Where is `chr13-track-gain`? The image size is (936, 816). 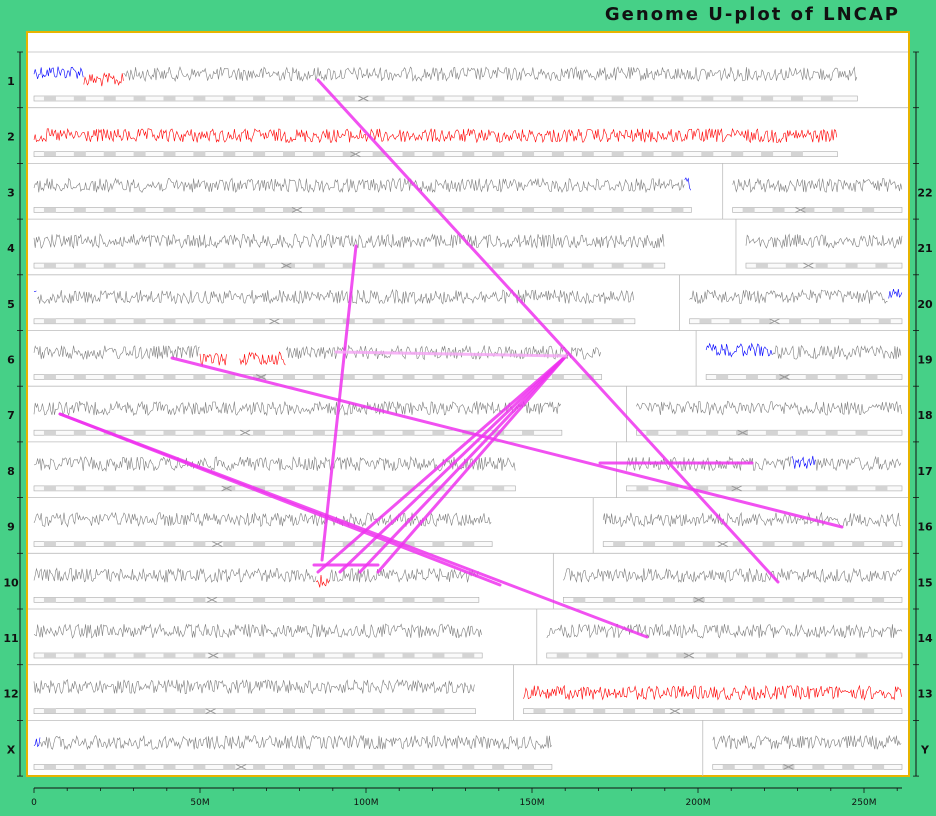
chr13-track-gain is located at coordinates (712, 692).